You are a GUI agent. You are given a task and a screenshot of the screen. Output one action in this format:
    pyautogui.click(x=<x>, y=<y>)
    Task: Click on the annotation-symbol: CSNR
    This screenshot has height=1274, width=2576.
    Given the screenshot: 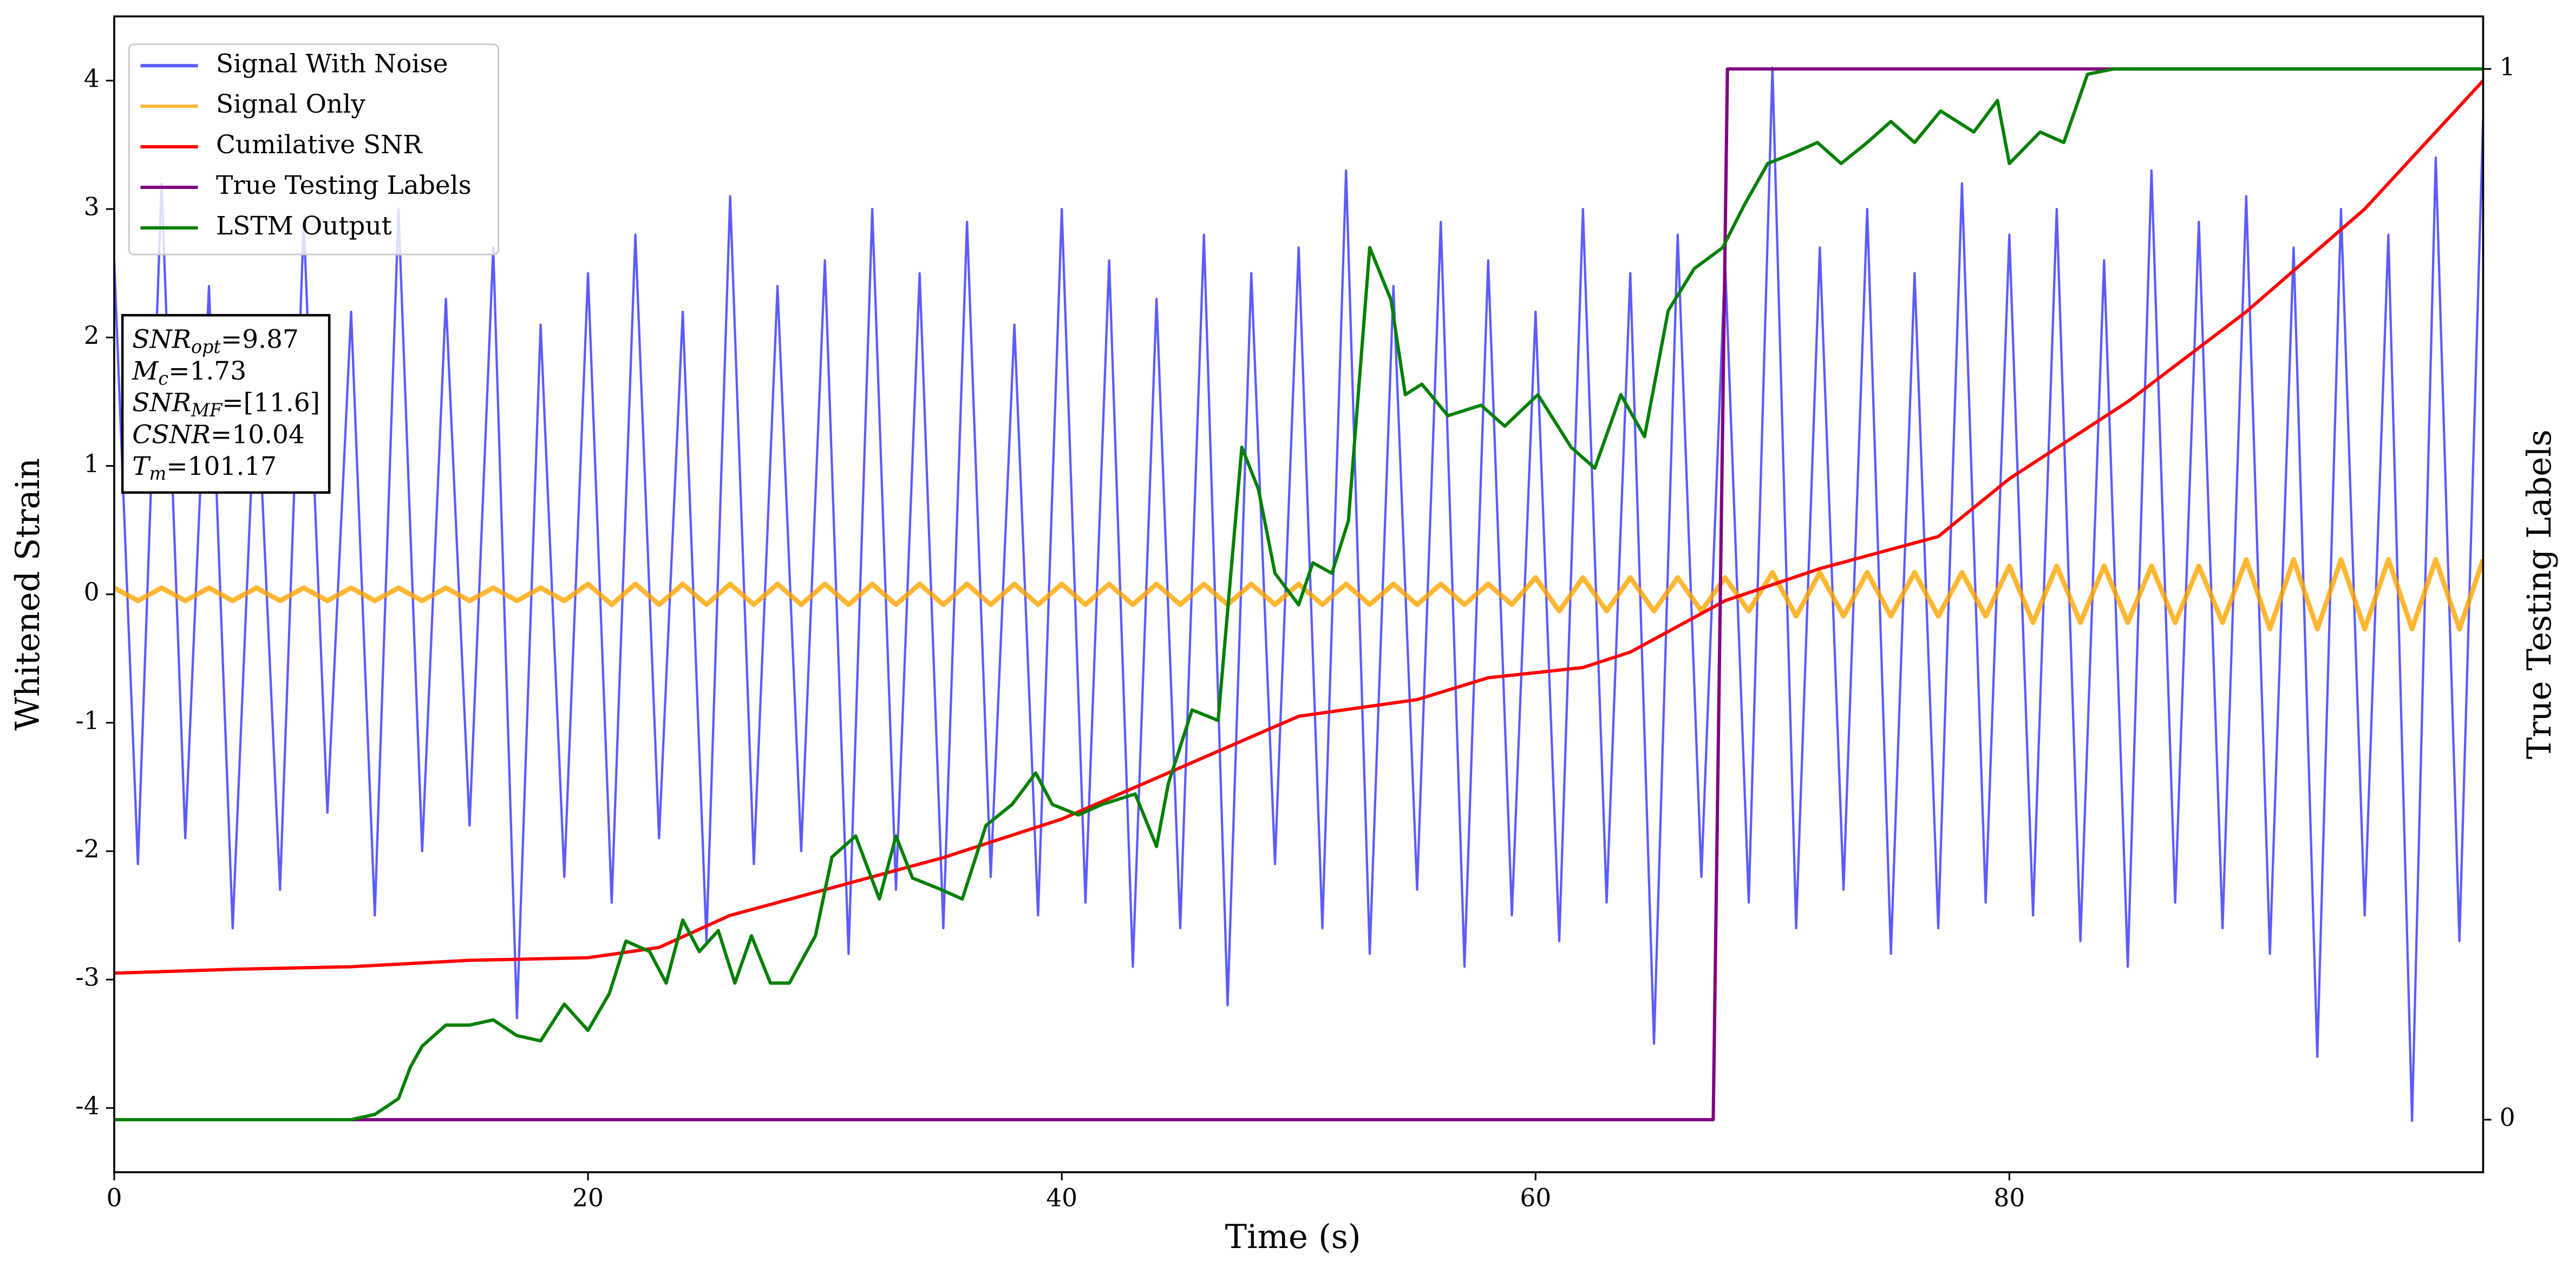 What is the action you would take?
    pyautogui.click(x=171, y=434)
    